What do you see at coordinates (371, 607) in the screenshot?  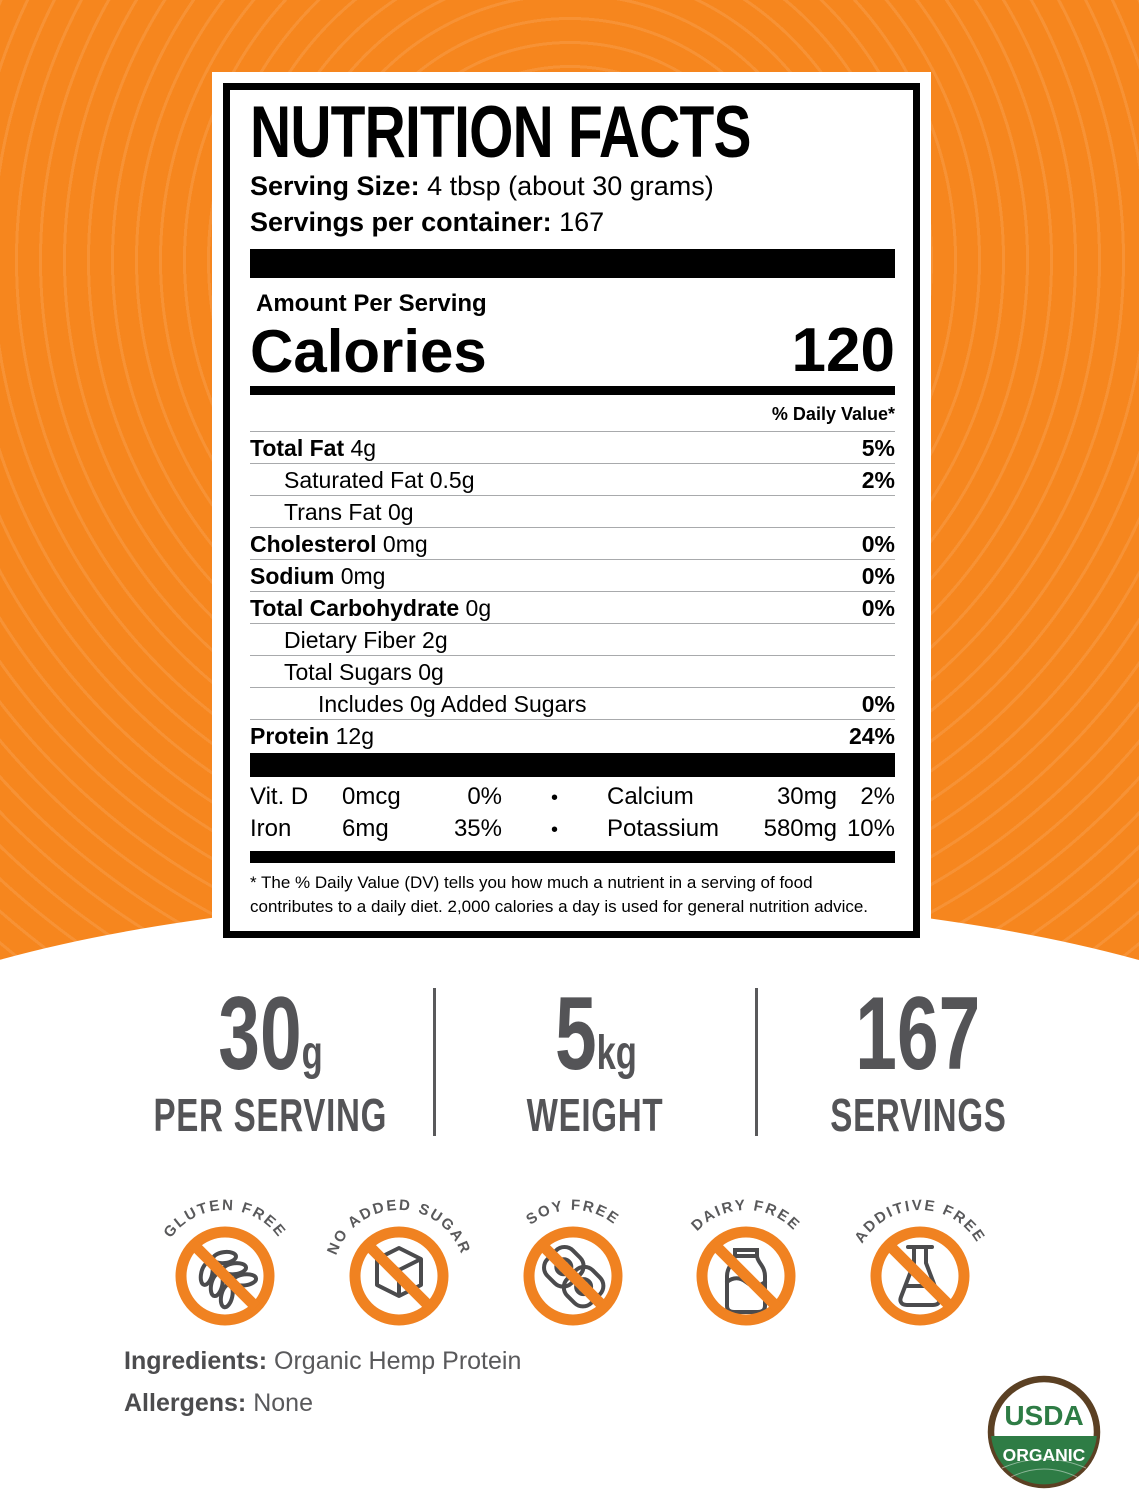 I see `nutrient-name: Total Carbohydrate 0g` at bounding box center [371, 607].